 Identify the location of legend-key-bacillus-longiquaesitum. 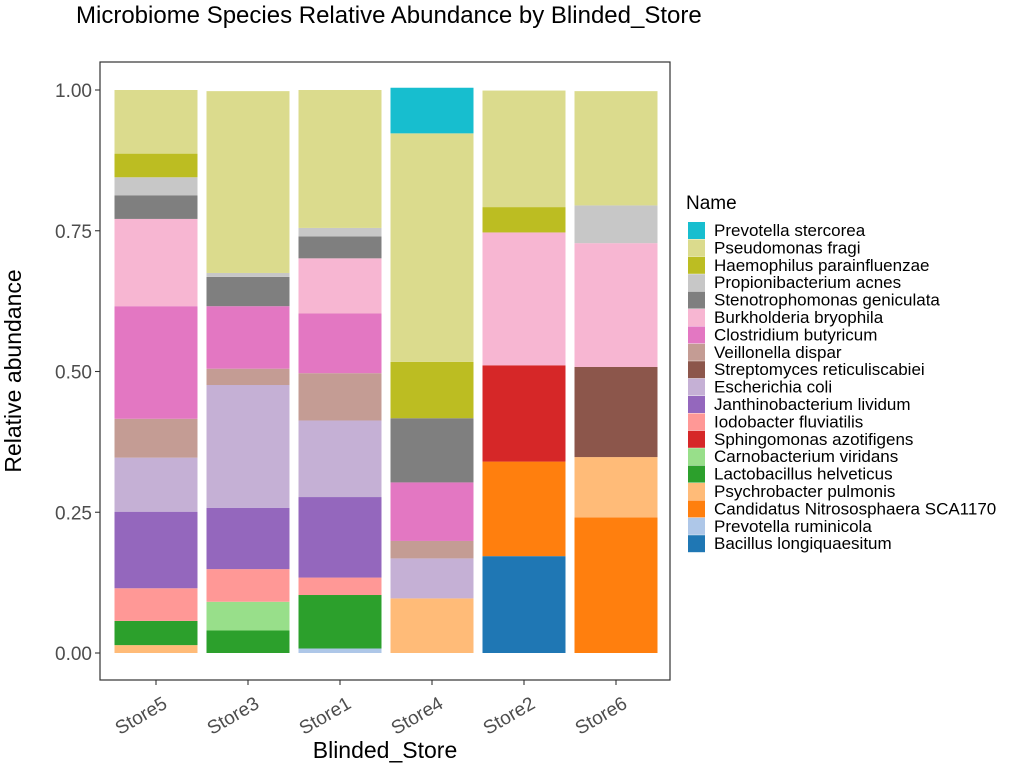
(696, 544).